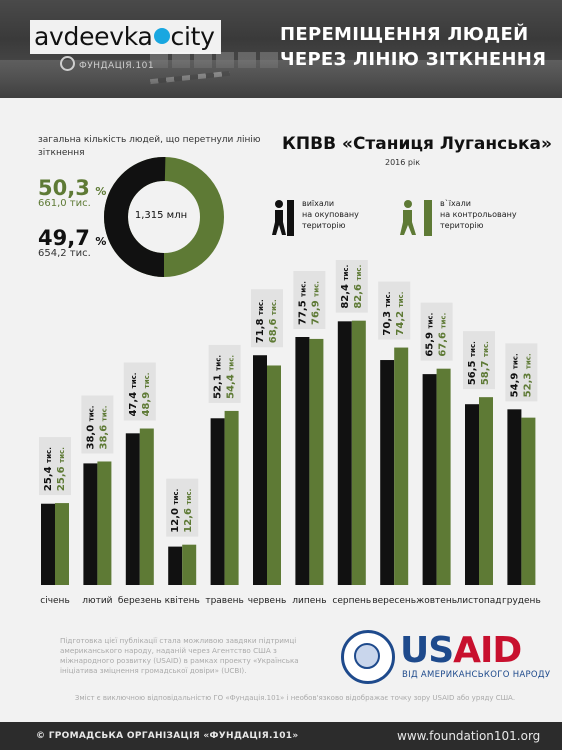 Image resolution: width=562 pixels, height=750 pixels. What do you see at coordinates (309, 601) in the screenshot?
I see `month-label: липень` at bounding box center [309, 601].